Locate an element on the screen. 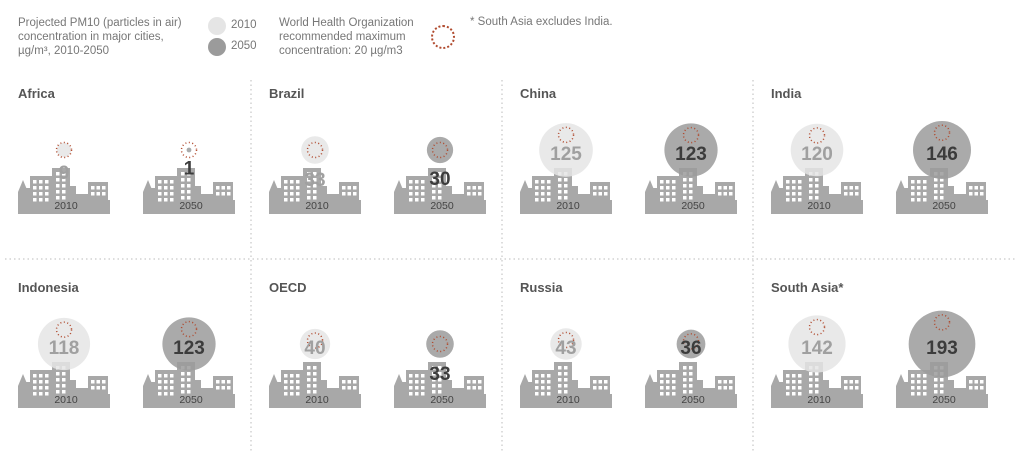  value-label-russia-2010: 43 is located at coordinates (565, 348).